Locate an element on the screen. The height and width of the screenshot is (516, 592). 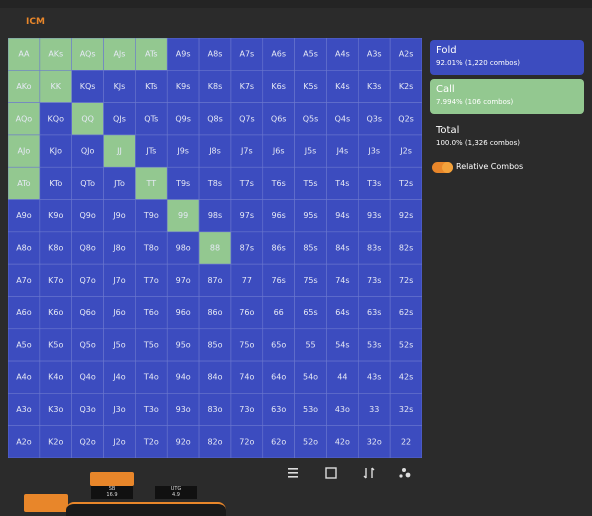
hand-label: 65s is located at coordinates (310, 312).